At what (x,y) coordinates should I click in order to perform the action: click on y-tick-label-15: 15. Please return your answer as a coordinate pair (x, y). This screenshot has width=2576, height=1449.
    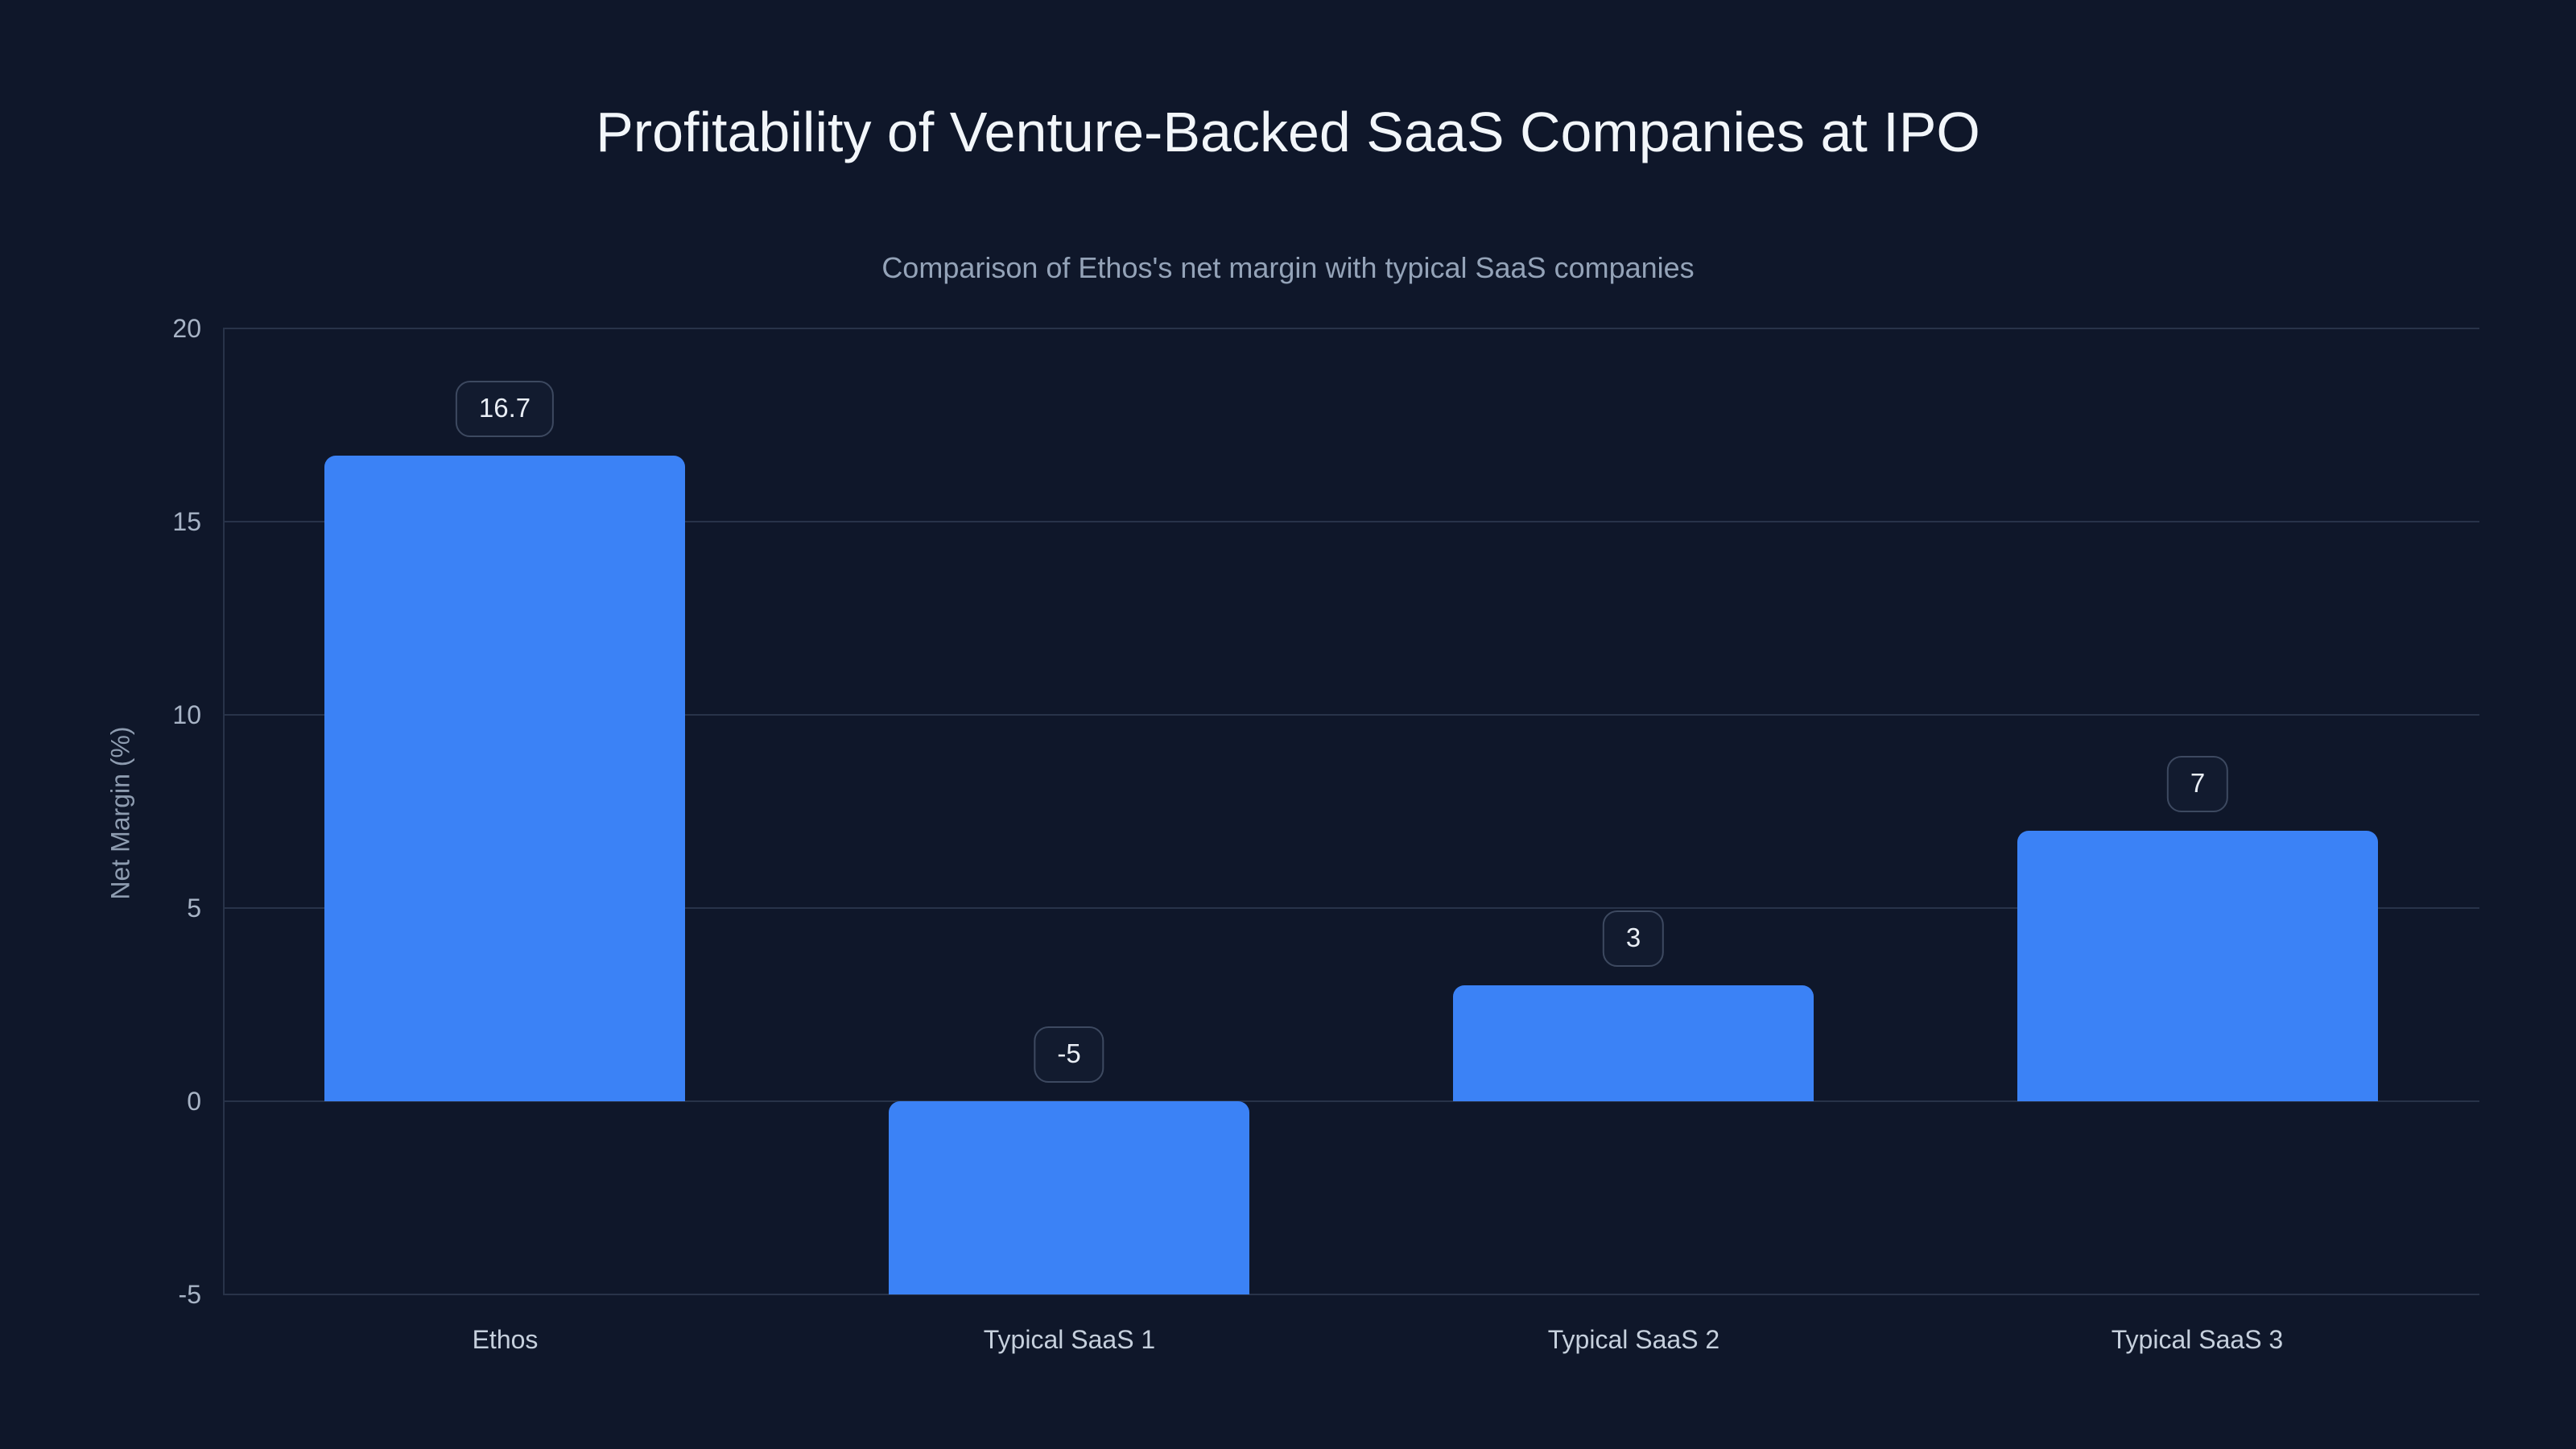
    Looking at the image, I should click on (186, 521).